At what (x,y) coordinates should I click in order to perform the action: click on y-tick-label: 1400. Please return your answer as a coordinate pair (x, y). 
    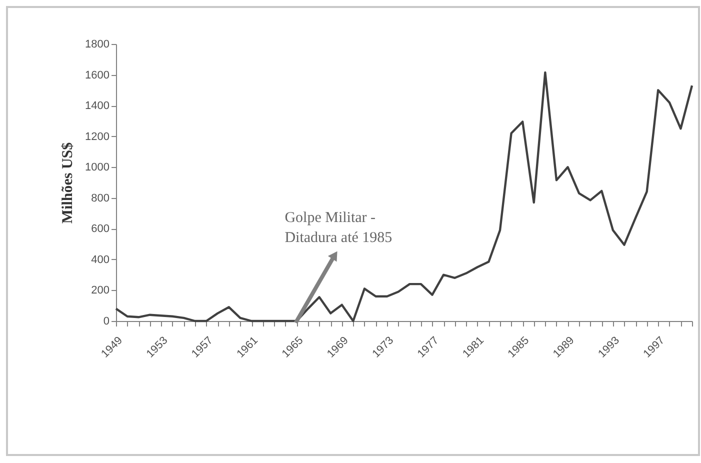
    Looking at the image, I should click on (97, 106).